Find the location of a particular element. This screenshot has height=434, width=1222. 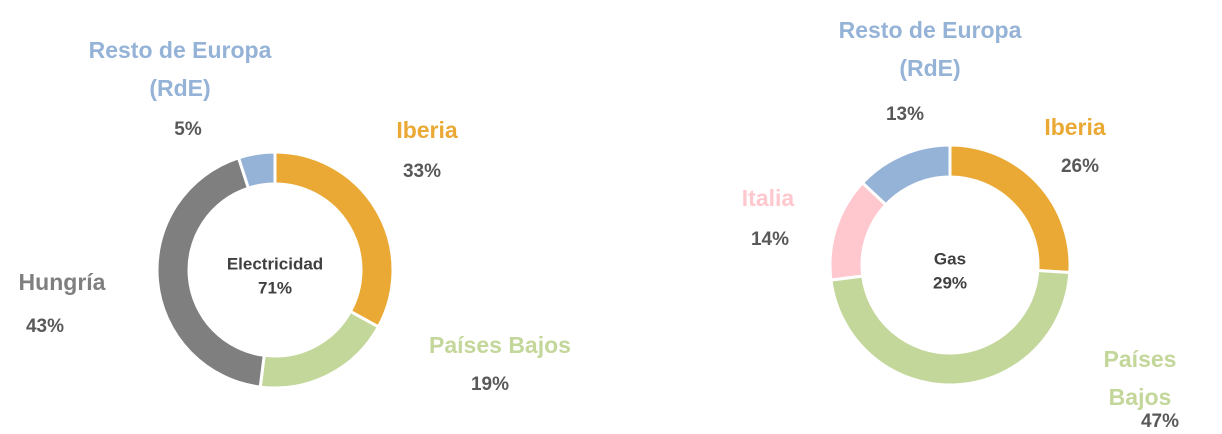

value-label: 14% is located at coordinates (770, 239).